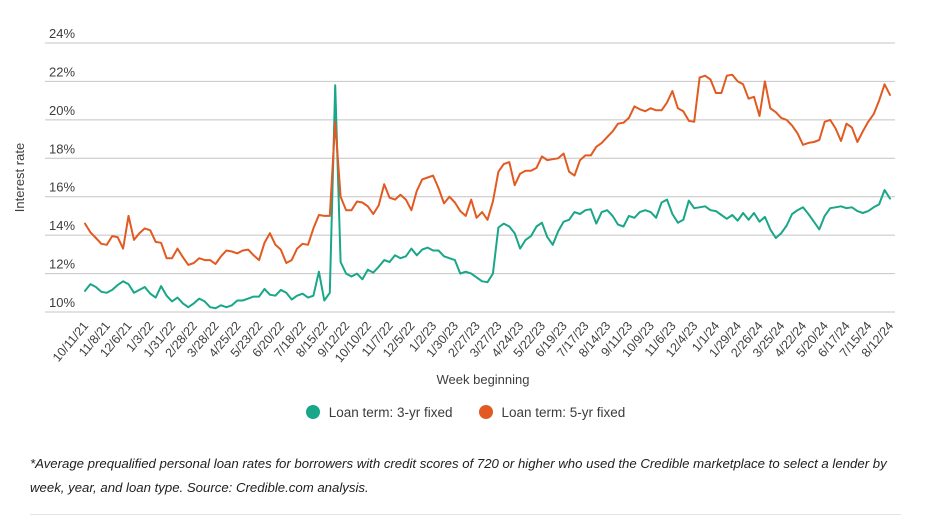 The width and height of the screenshot is (931, 523). I want to click on bottom-divider, so click(465, 514).